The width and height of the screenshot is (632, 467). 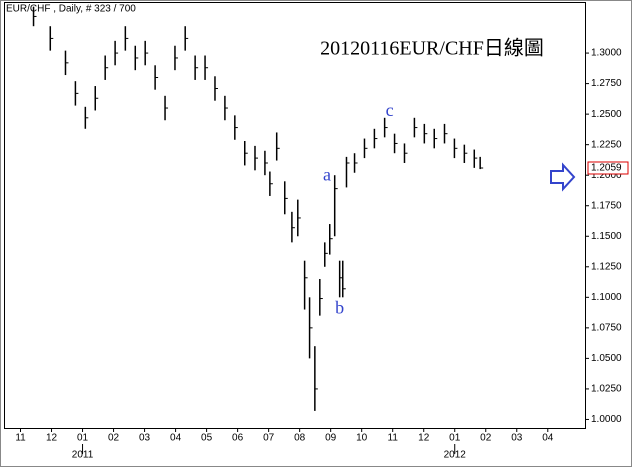 What do you see at coordinates (238, 438) in the screenshot?
I see `x-tick-label: 06` at bounding box center [238, 438].